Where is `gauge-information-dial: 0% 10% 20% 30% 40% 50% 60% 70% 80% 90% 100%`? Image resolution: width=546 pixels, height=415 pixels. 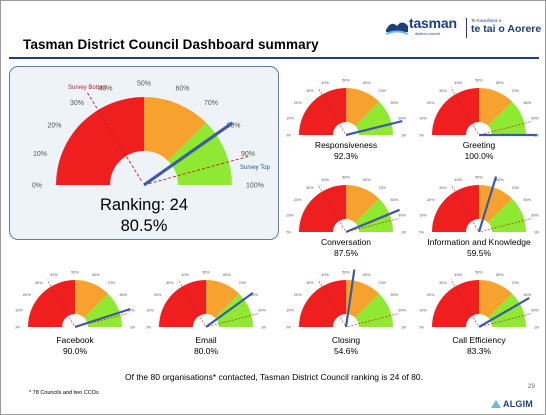
gauge-information-dial: 0% 10% 20% 30% 40% 50% 60% 70% 80% 90% 100% is located at coordinates (482, 204).